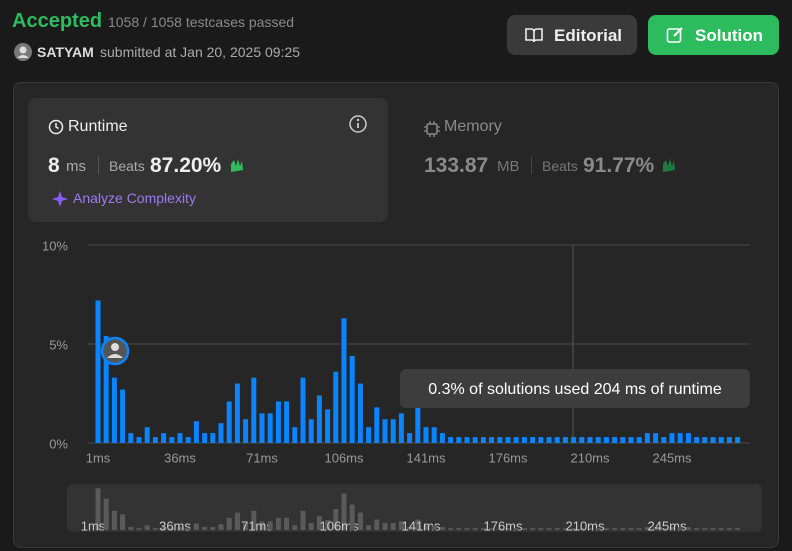 The height and width of the screenshot is (551, 792). What do you see at coordinates (560, 166) in the screenshot?
I see `memory-beats-label: Beats` at bounding box center [560, 166].